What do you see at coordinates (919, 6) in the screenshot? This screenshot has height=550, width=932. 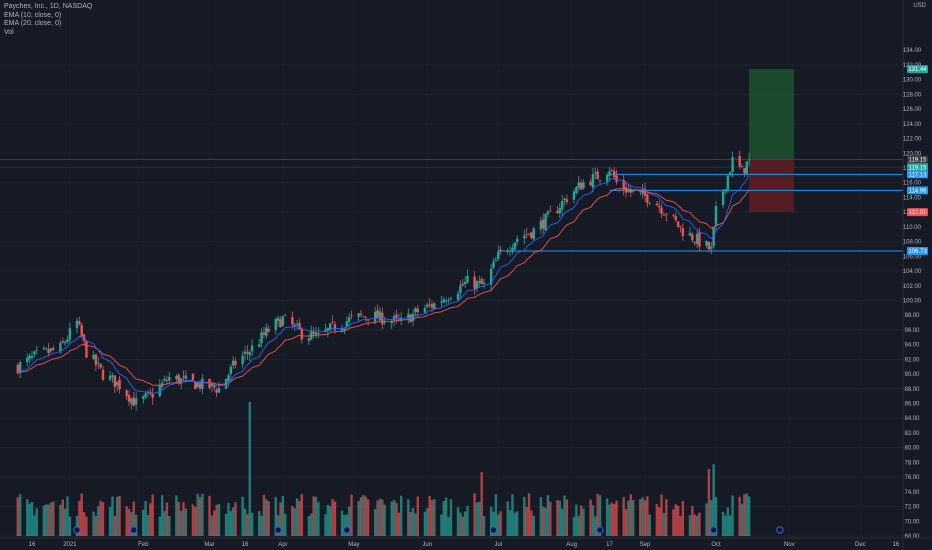 I see `currency-label: USD` at bounding box center [919, 6].